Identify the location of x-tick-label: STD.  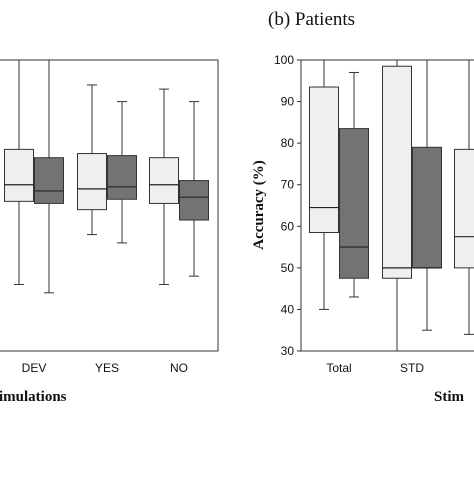
(412, 368).